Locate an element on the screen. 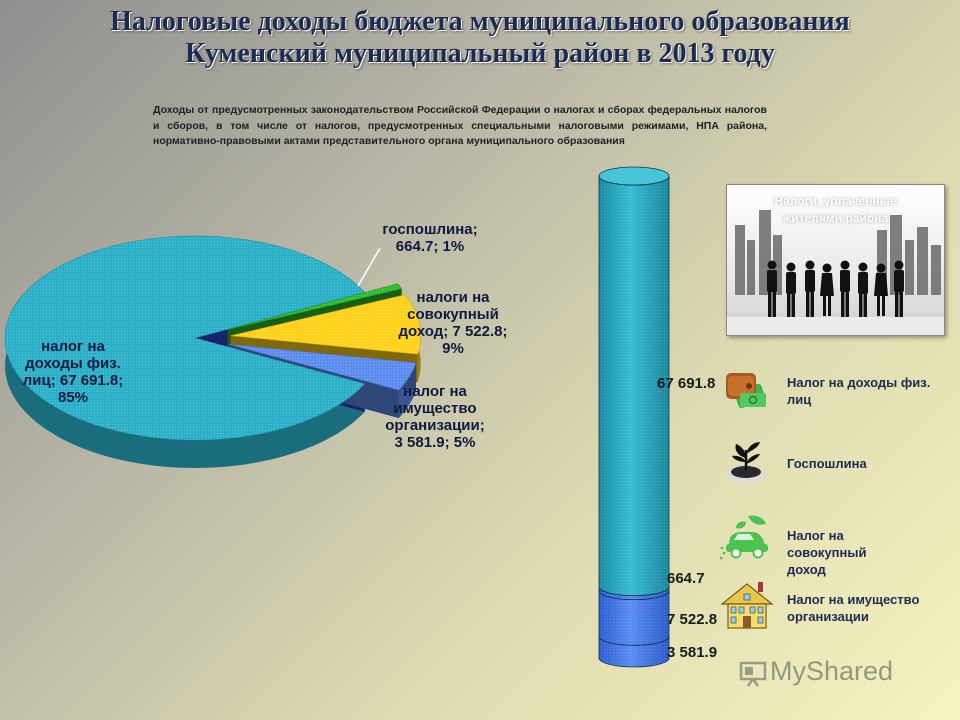  plant-sprout-icon is located at coordinates (746, 462).